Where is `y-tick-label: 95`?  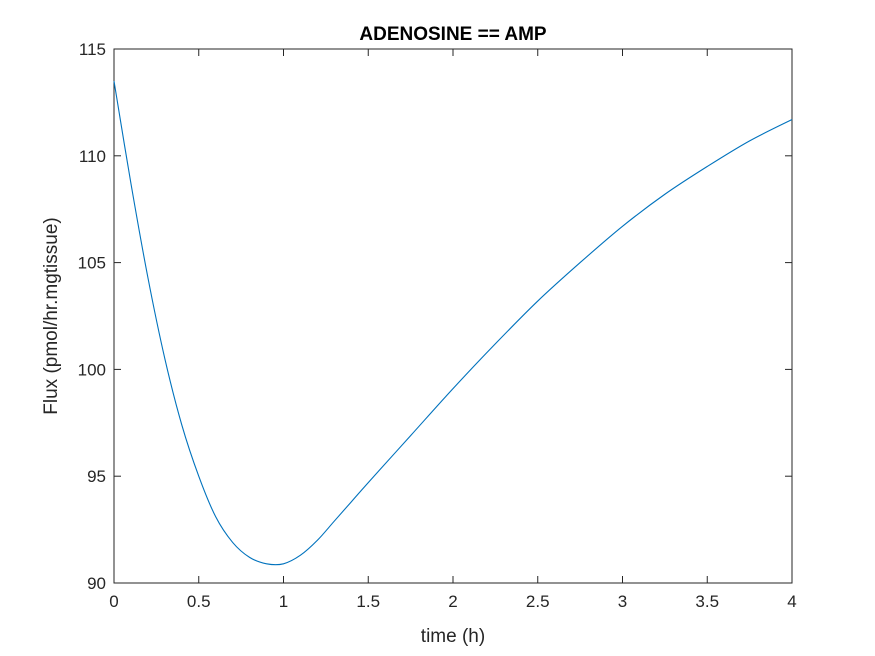 y-tick-label: 95 is located at coordinates (96, 476).